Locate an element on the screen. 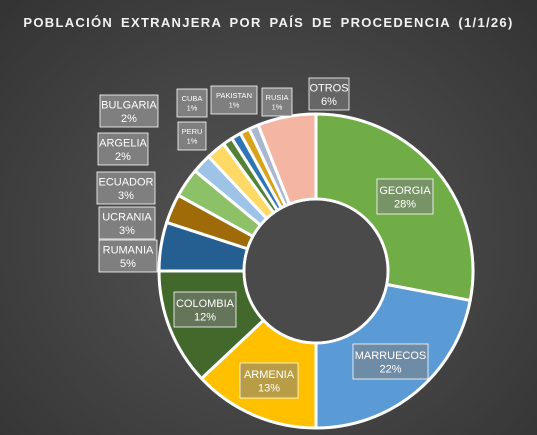  data-label-georgia: GEORGIA 28% is located at coordinates (405, 196).